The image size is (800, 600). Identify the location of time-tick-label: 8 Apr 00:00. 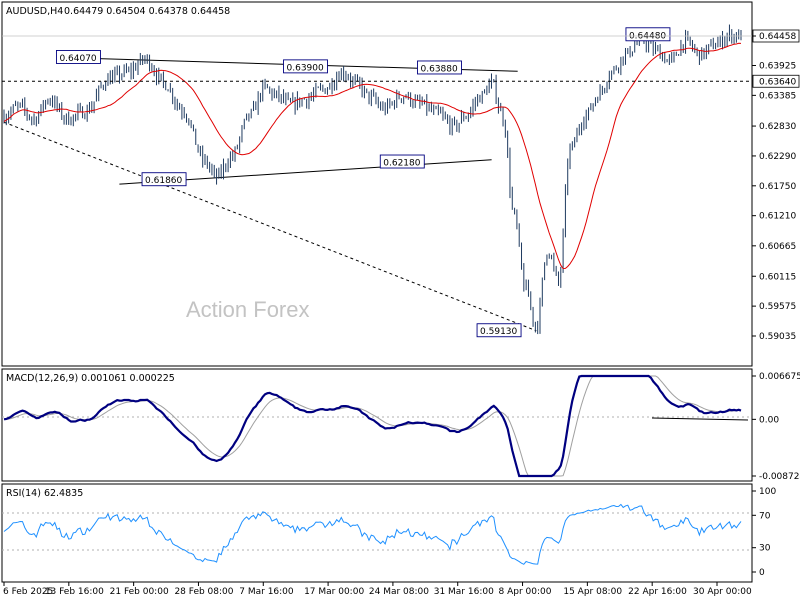
(525, 592).